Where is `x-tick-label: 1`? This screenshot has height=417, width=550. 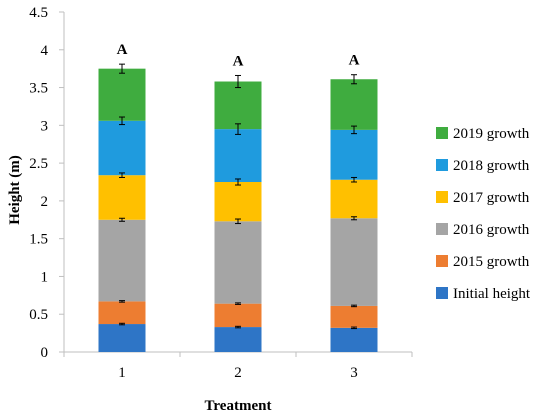
x-tick-label: 1 is located at coordinates (122, 373).